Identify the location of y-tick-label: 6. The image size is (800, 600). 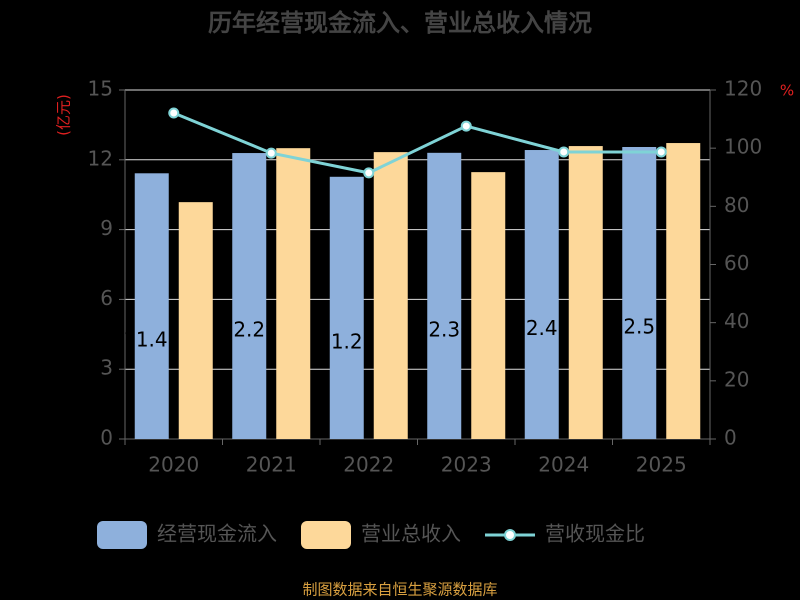
(106, 298).